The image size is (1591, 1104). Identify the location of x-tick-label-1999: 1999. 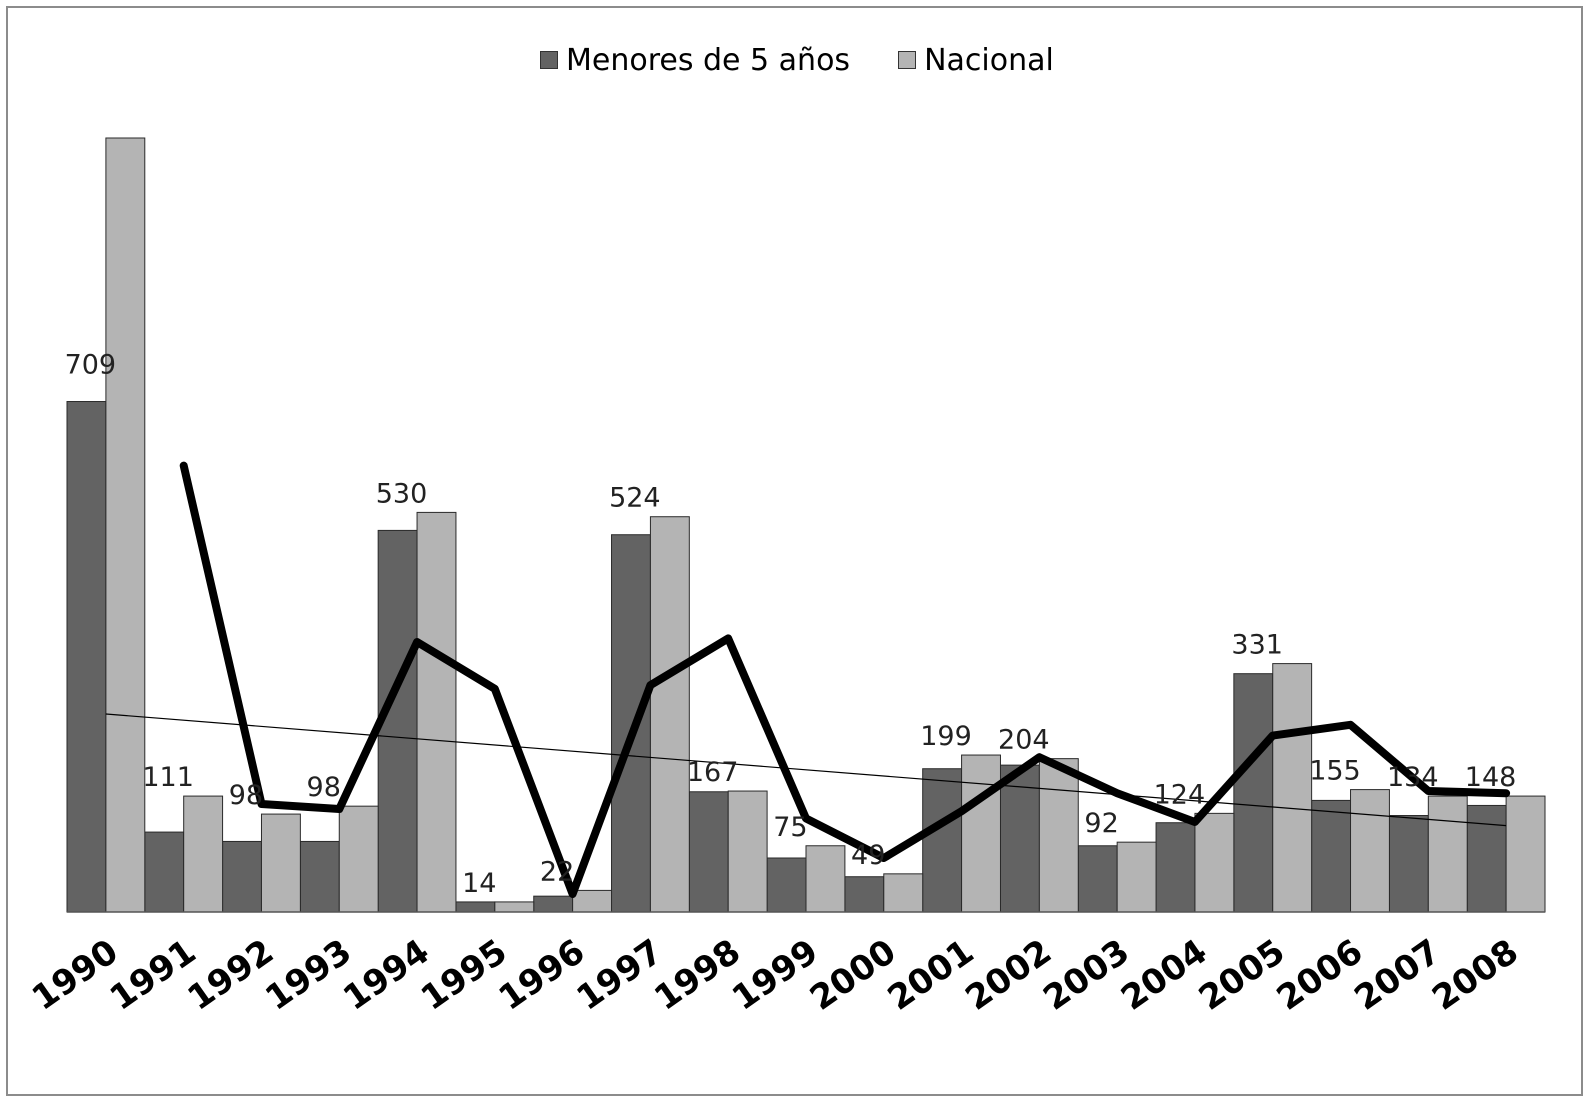
(775, 975).